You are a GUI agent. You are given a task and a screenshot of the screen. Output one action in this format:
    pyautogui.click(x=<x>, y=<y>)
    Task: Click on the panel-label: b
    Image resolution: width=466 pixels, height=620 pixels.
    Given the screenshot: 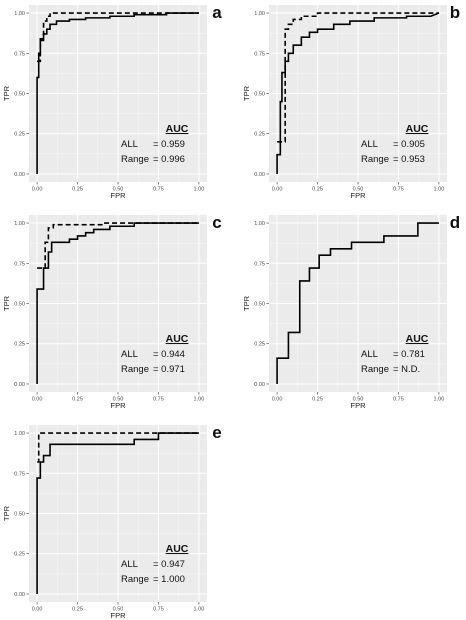 What is the action you would take?
    pyautogui.click(x=455, y=12)
    